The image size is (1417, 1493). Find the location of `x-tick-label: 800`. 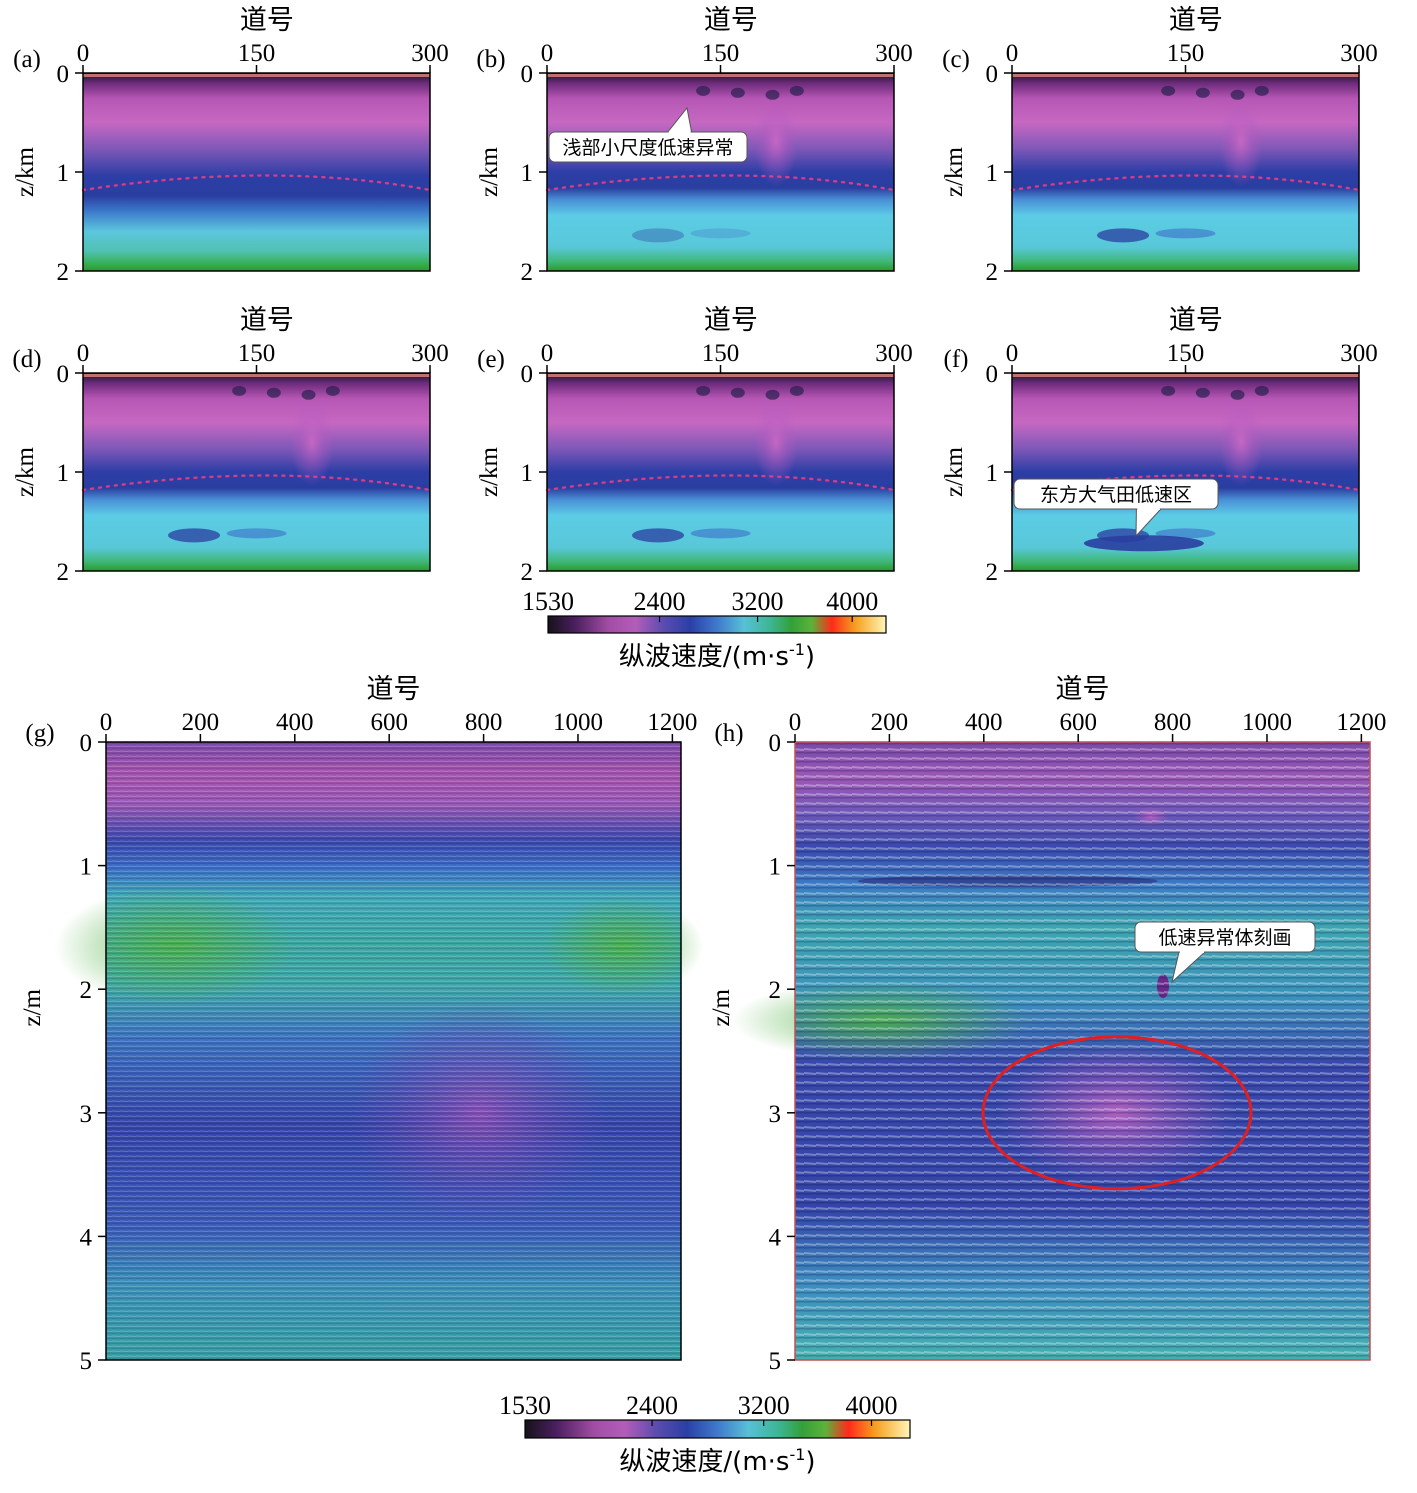

x-tick-label: 800 is located at coordinates (1173, 722).